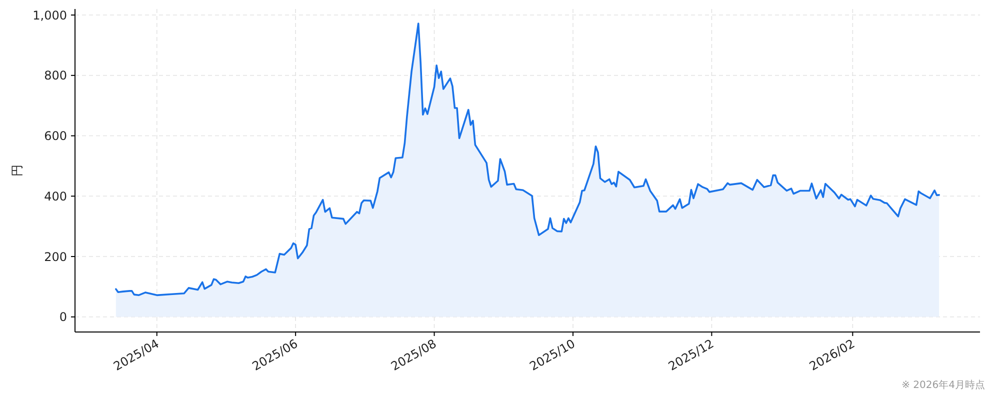 This screenshot has height=400, width=994. What do you see at coordinates (943, 385) in the screenshot?
I see `annotation: ※ 2026年4月時点` at bounding box center [943, 385].